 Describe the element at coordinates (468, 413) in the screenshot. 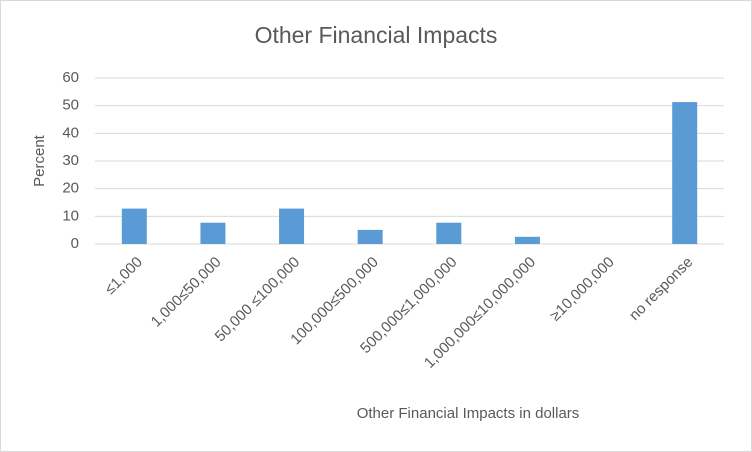

I see `x-axis-label: Other Financial Impacts in dollars` at that location.